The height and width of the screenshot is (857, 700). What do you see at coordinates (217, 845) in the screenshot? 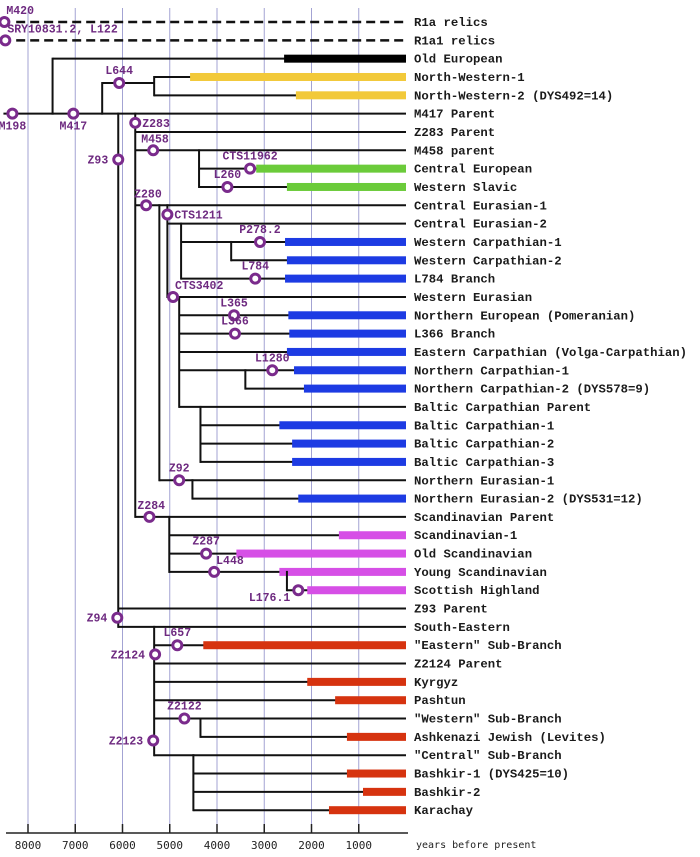
I see `axis-tick-label: 4000` at bounding box center [217, 845].